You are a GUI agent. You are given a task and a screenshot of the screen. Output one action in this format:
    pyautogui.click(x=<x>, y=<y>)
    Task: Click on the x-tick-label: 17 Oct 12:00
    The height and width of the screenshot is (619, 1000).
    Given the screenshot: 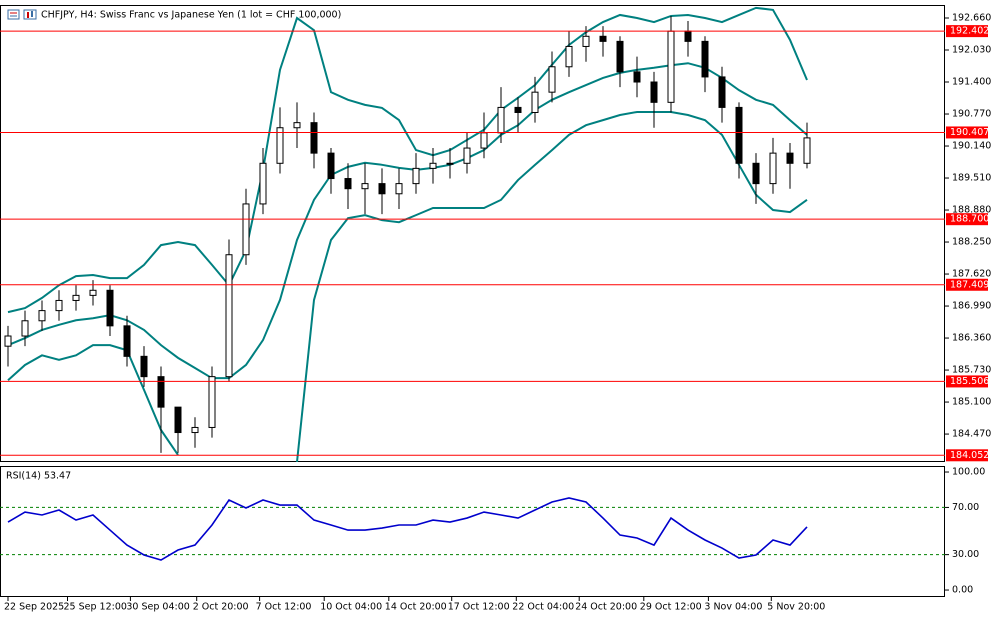 What is the action you would take?
    pyautogui.click(x=479, y=607)
    